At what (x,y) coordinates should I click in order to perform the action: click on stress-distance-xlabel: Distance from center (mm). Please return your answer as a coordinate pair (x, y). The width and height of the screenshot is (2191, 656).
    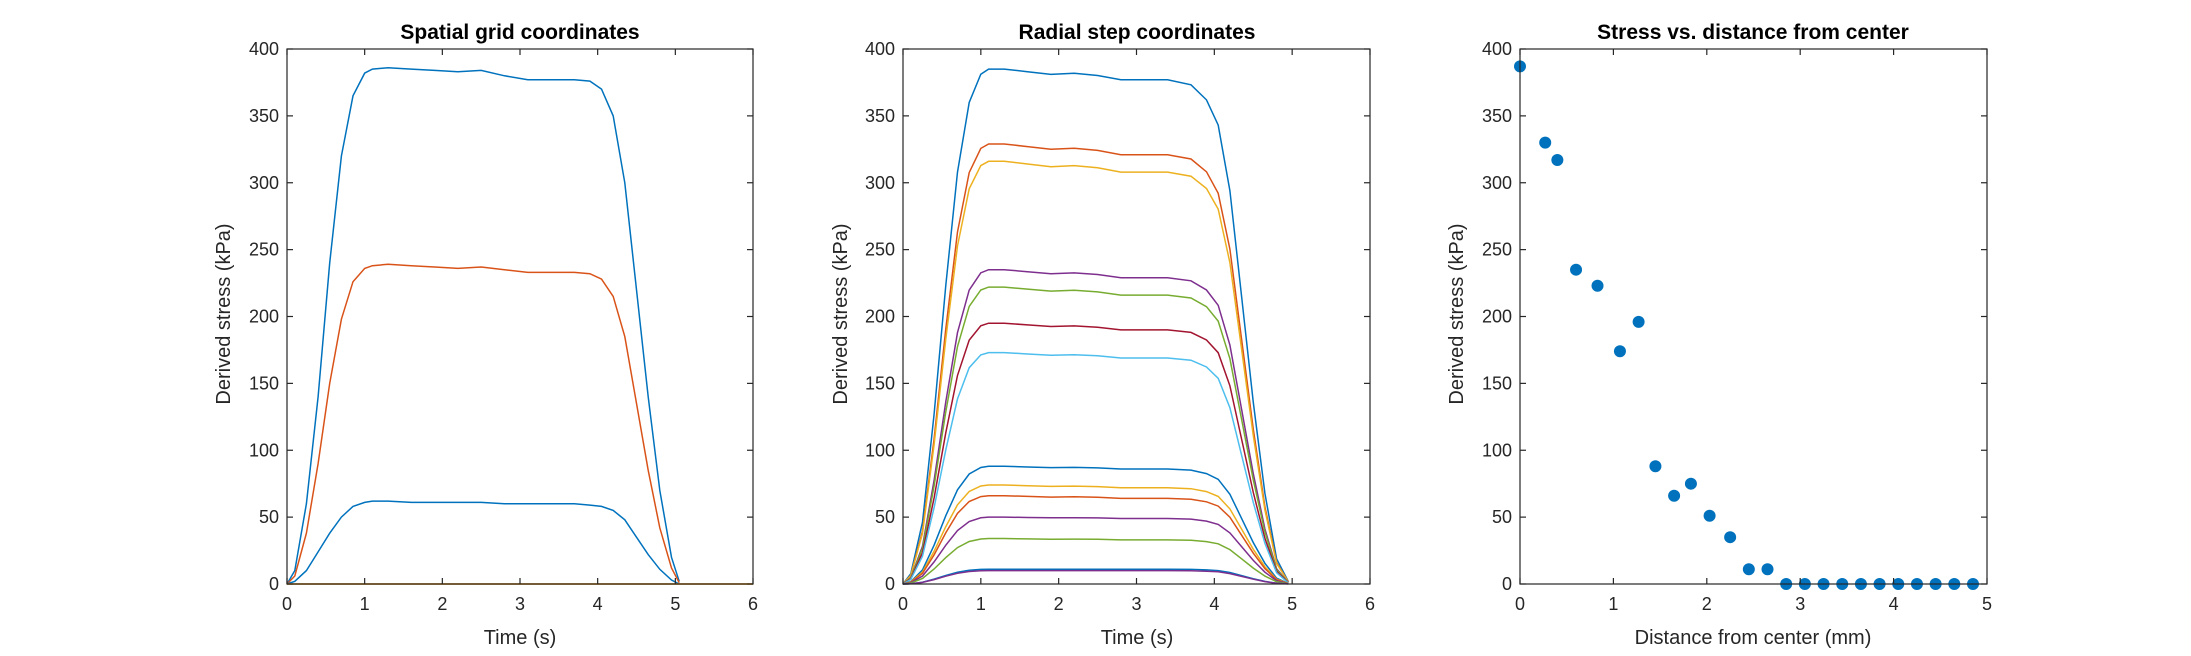
    Looking at the image, I should click on (1753, 638).